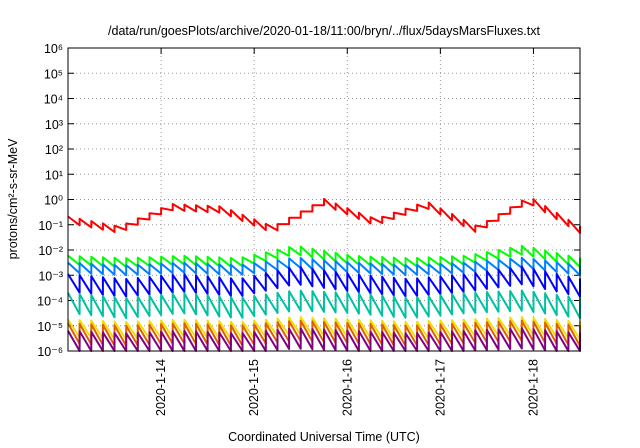 The width and height of the screenshot is (640, 448). What do you see at coordinates (53, 100) in the screenshot?
I see `y-tick-label: 10⁴` at bounding box center [53, 100].